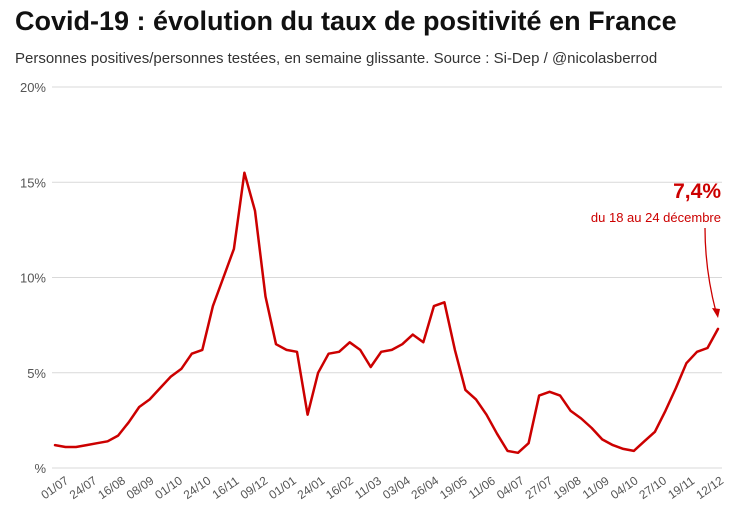 The height and width of the screenshot is (510, 737). I want to click on annotation-label: du 18 au 24 décembre, so click(655, 217).